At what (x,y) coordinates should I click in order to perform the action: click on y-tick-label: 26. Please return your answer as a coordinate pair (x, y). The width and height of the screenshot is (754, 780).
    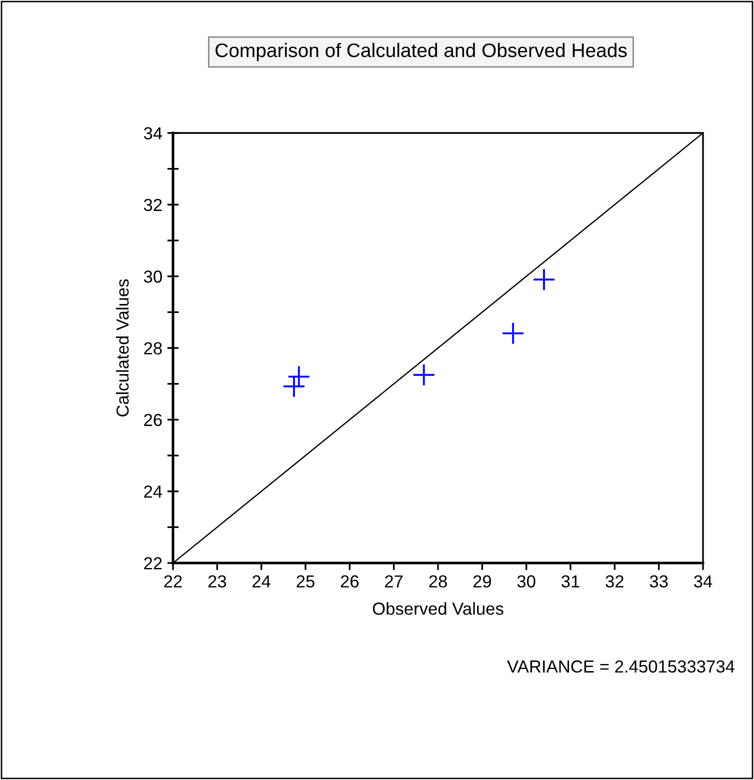
    Looking at the image, I should click on (153, 420).